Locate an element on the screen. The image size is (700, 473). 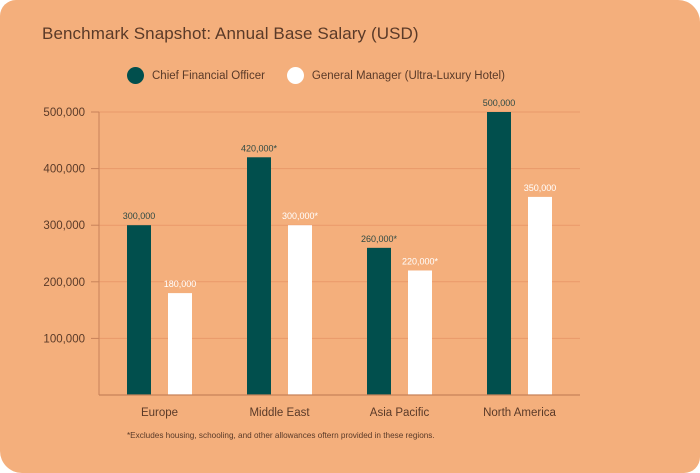
legend-item-cfo: Chief Financial Officer is located at coordinates (196, 75).